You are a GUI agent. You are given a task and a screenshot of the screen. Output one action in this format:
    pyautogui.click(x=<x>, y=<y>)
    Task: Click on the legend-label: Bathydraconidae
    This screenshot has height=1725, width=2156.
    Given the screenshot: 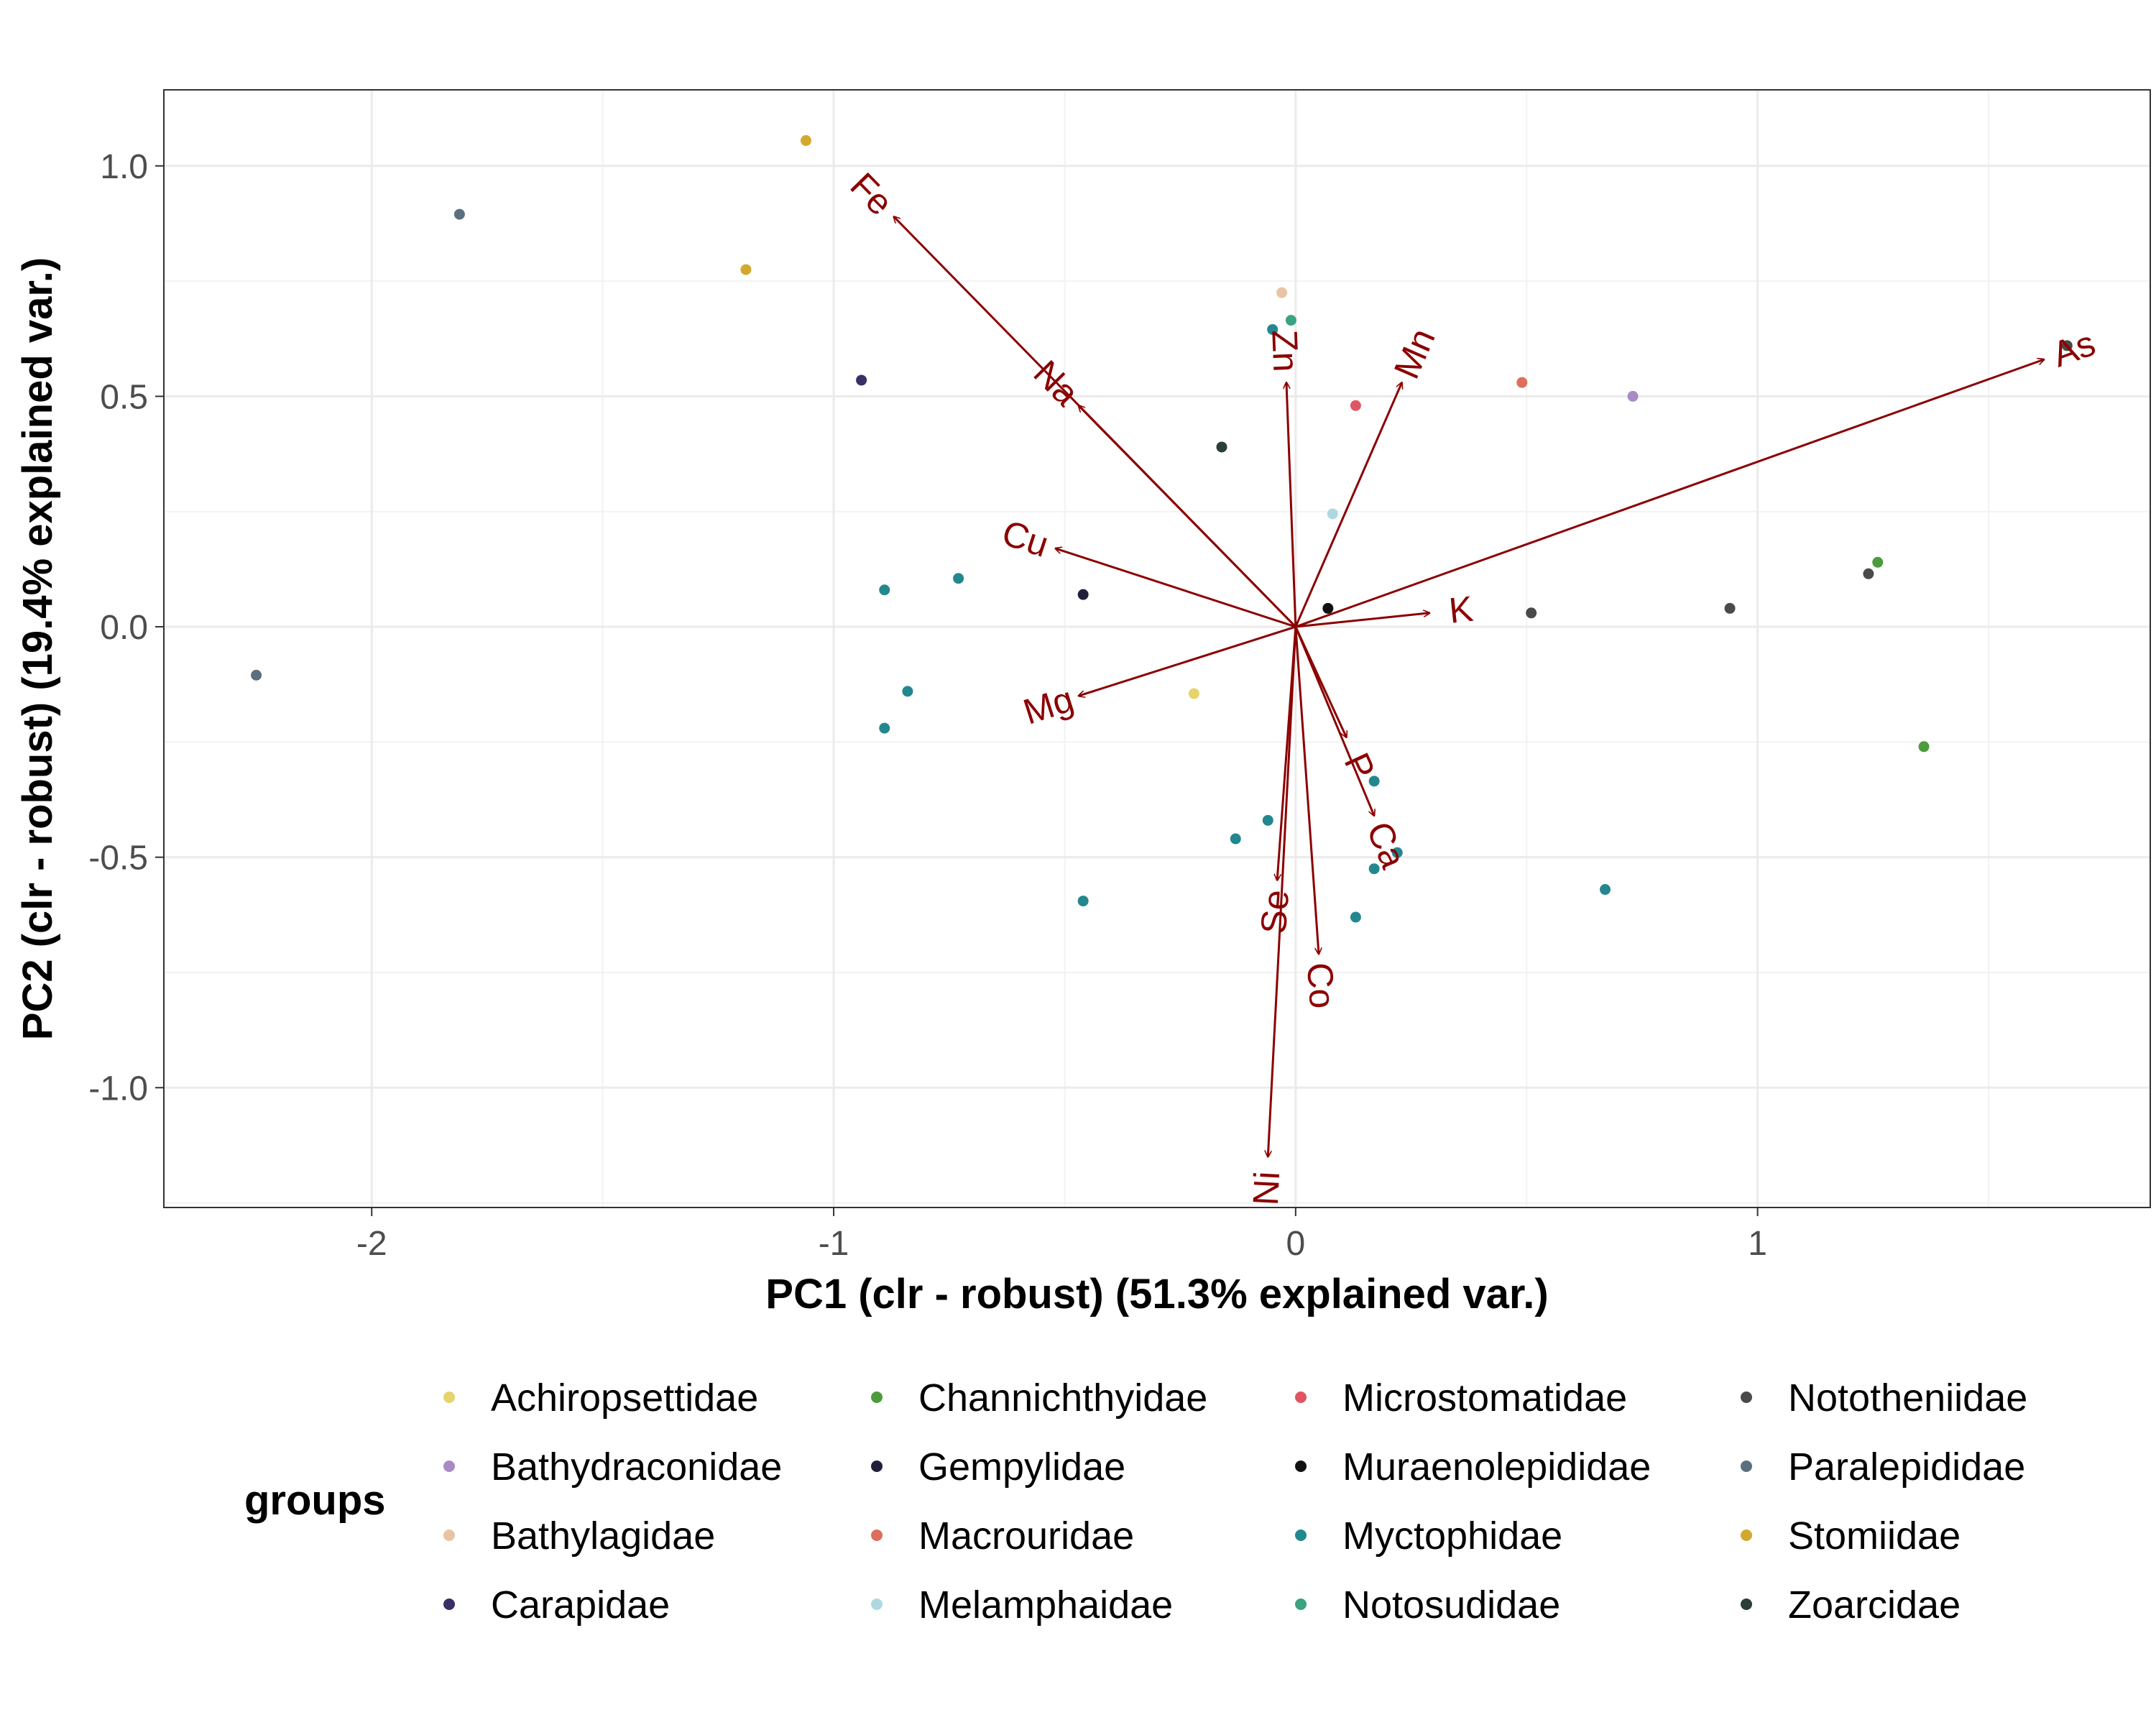 What is the action you would take?
    pyautogui.click(x=636, y=1467)
    